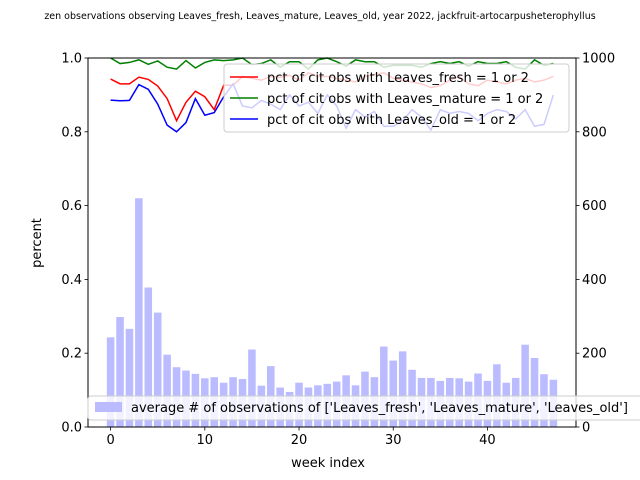  What do you see at coordinates (393, 440) in the screenshot?
I see `x-tick-label: 30` at bounding box center [393, 440].